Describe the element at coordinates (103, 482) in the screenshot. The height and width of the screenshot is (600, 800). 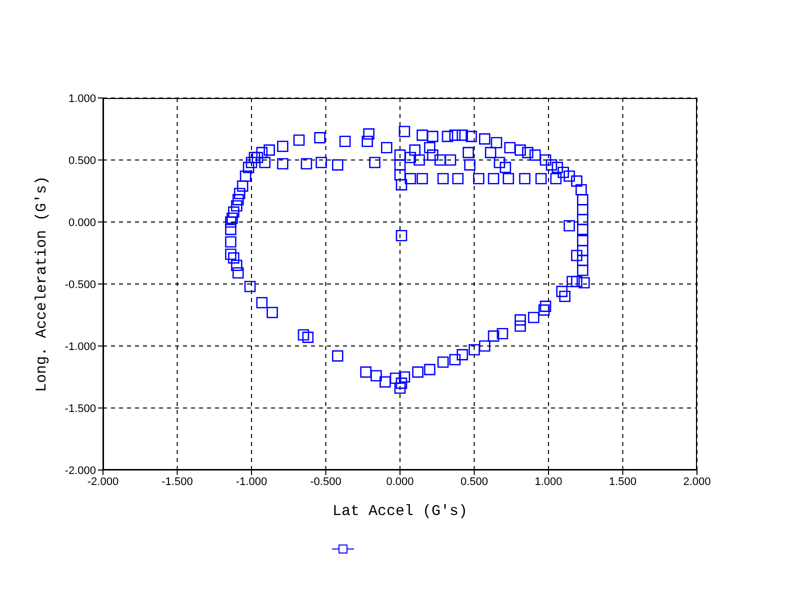
I see `x-tick-label: -2.000` at that location.